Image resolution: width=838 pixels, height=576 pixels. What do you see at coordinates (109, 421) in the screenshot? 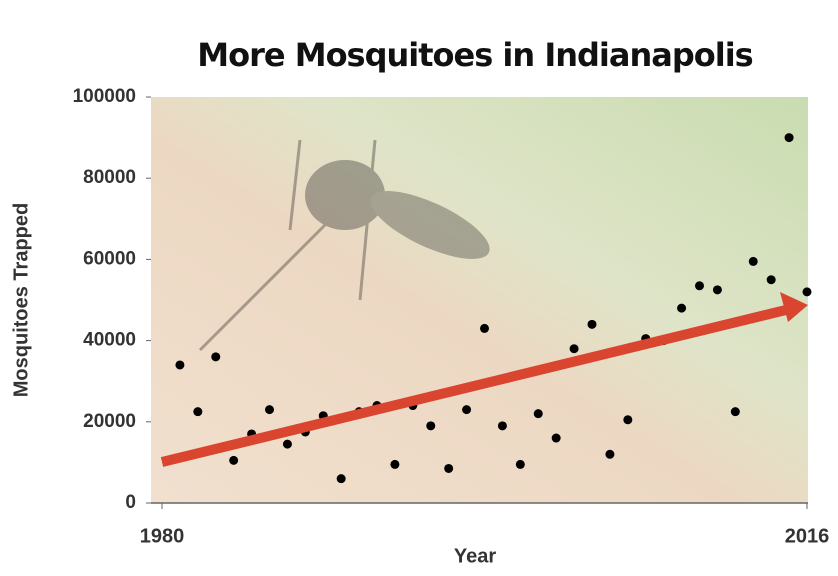
I see `y-tick-label: 20000` at bounding box center [109, 421].